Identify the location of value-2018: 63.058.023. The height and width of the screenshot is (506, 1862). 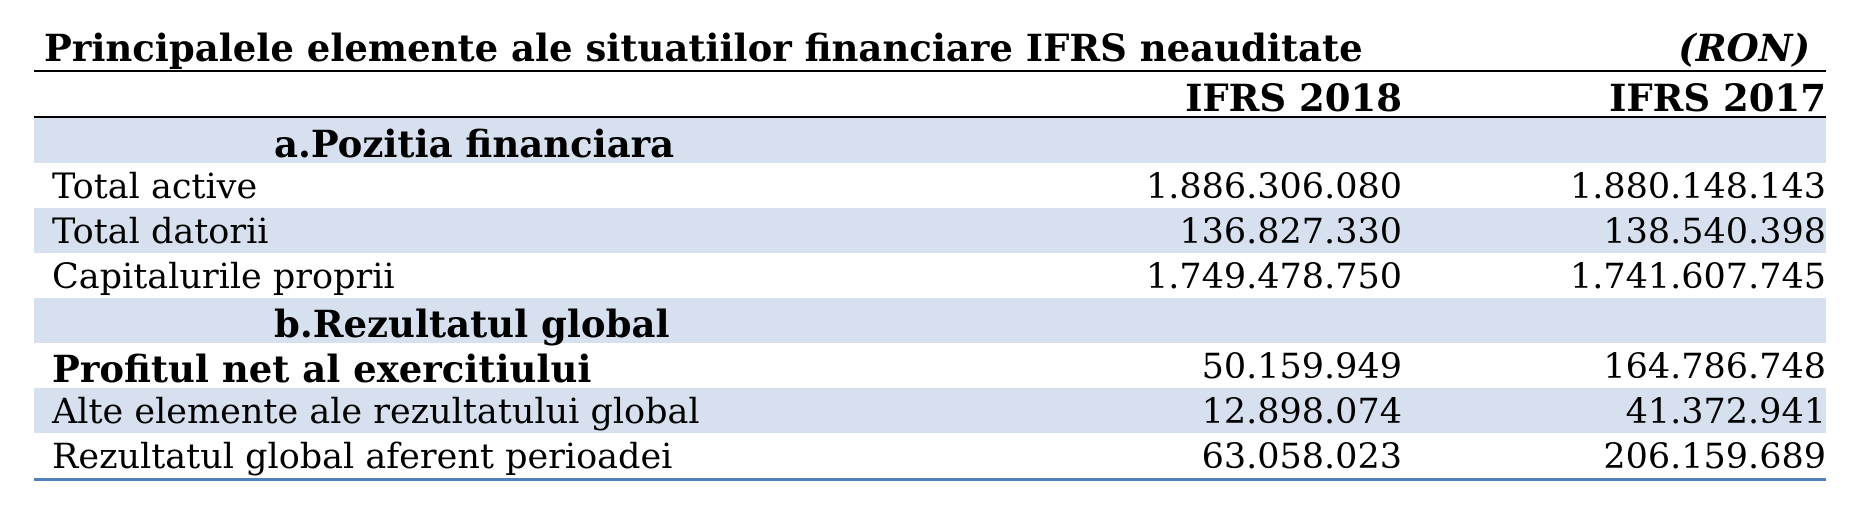
(1301, 457).